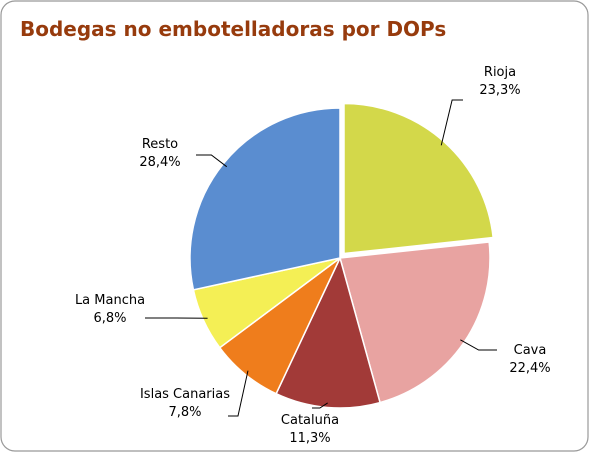 Image resolution: width=589 pixels, height=452 pixels. What do you see at coordinates (185, 394) in the screenshot?
I see `slice-label: Islas Canarias` at bounding box center [185, 394].